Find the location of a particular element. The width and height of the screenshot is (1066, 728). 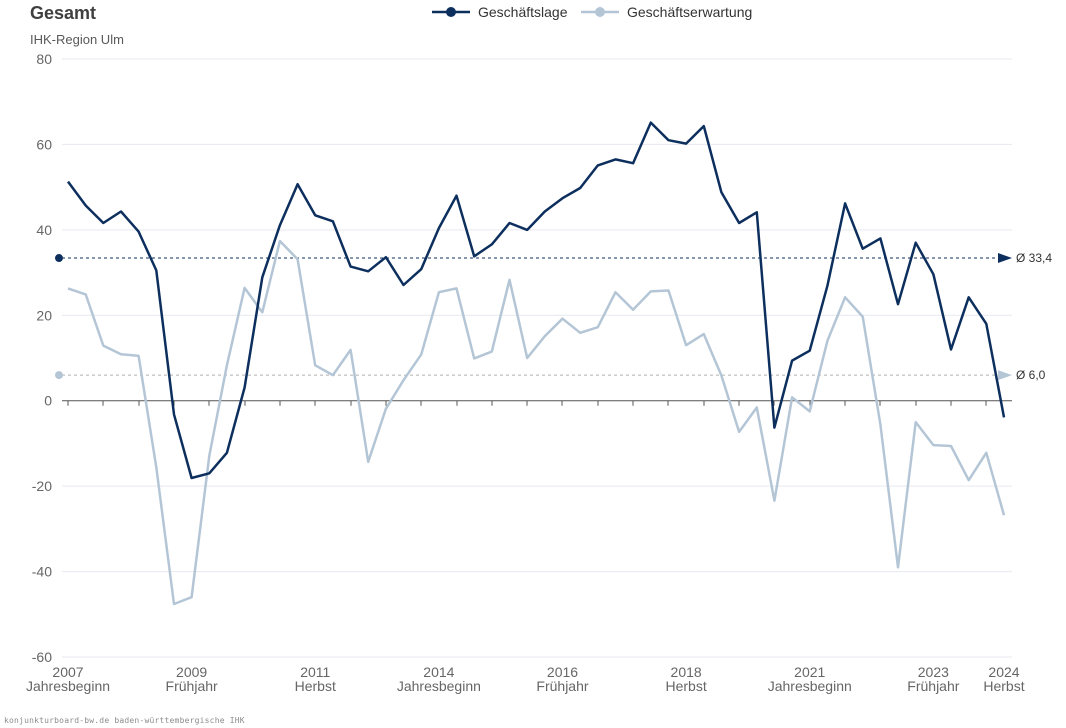

x-tick-year: 2024 is located at coordinates (1003, 672).